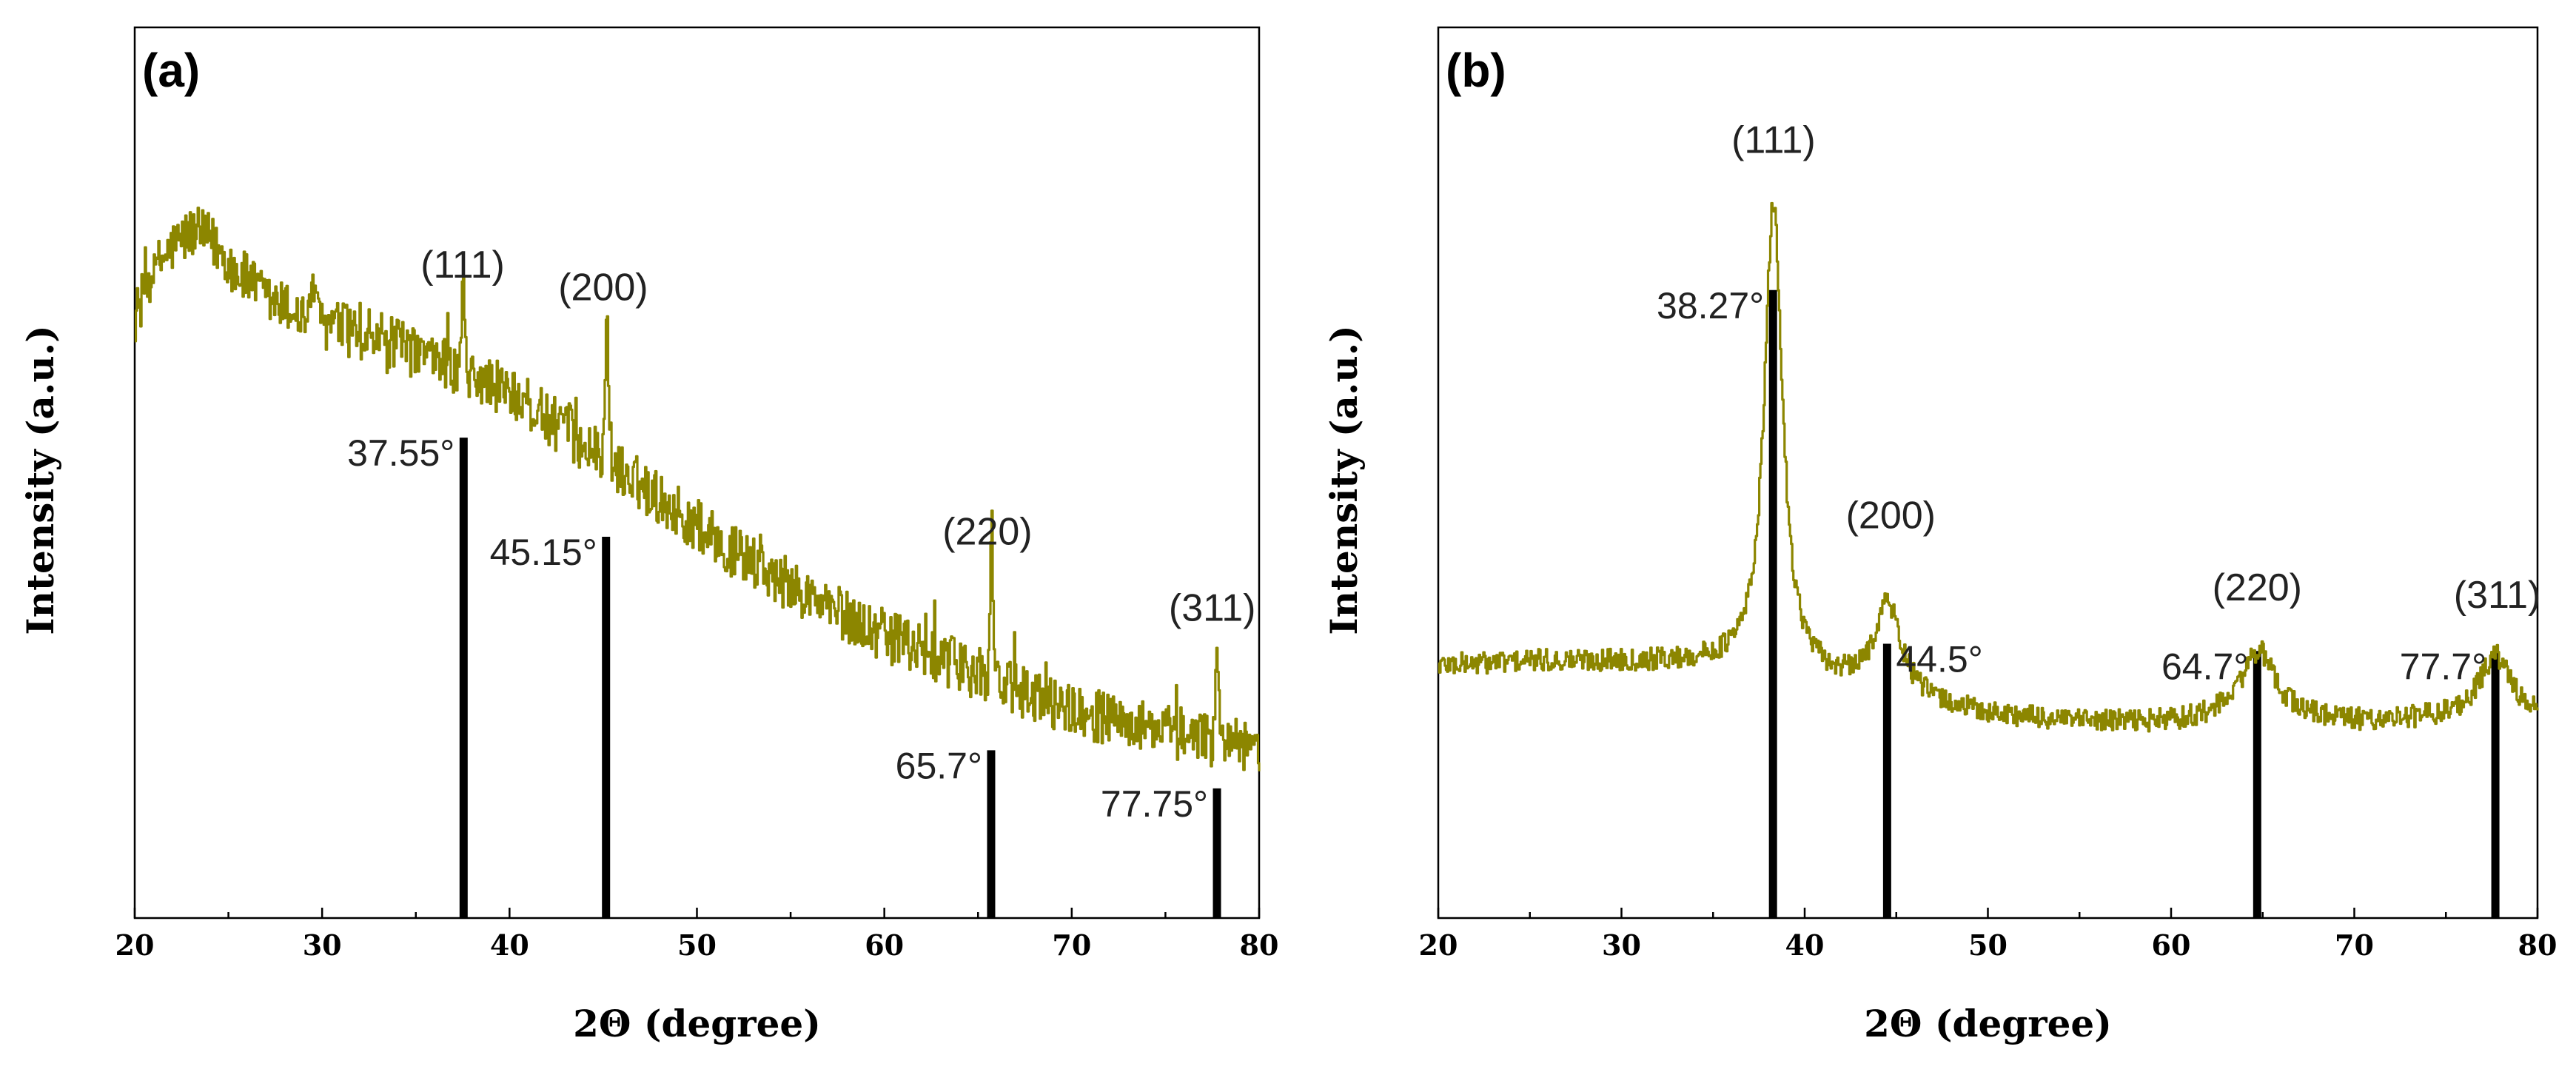  What do you see at coordinates (1154, 804) in the screenshot?
I see `angle-label: 77.75°` at bounding box center [1154, 804].